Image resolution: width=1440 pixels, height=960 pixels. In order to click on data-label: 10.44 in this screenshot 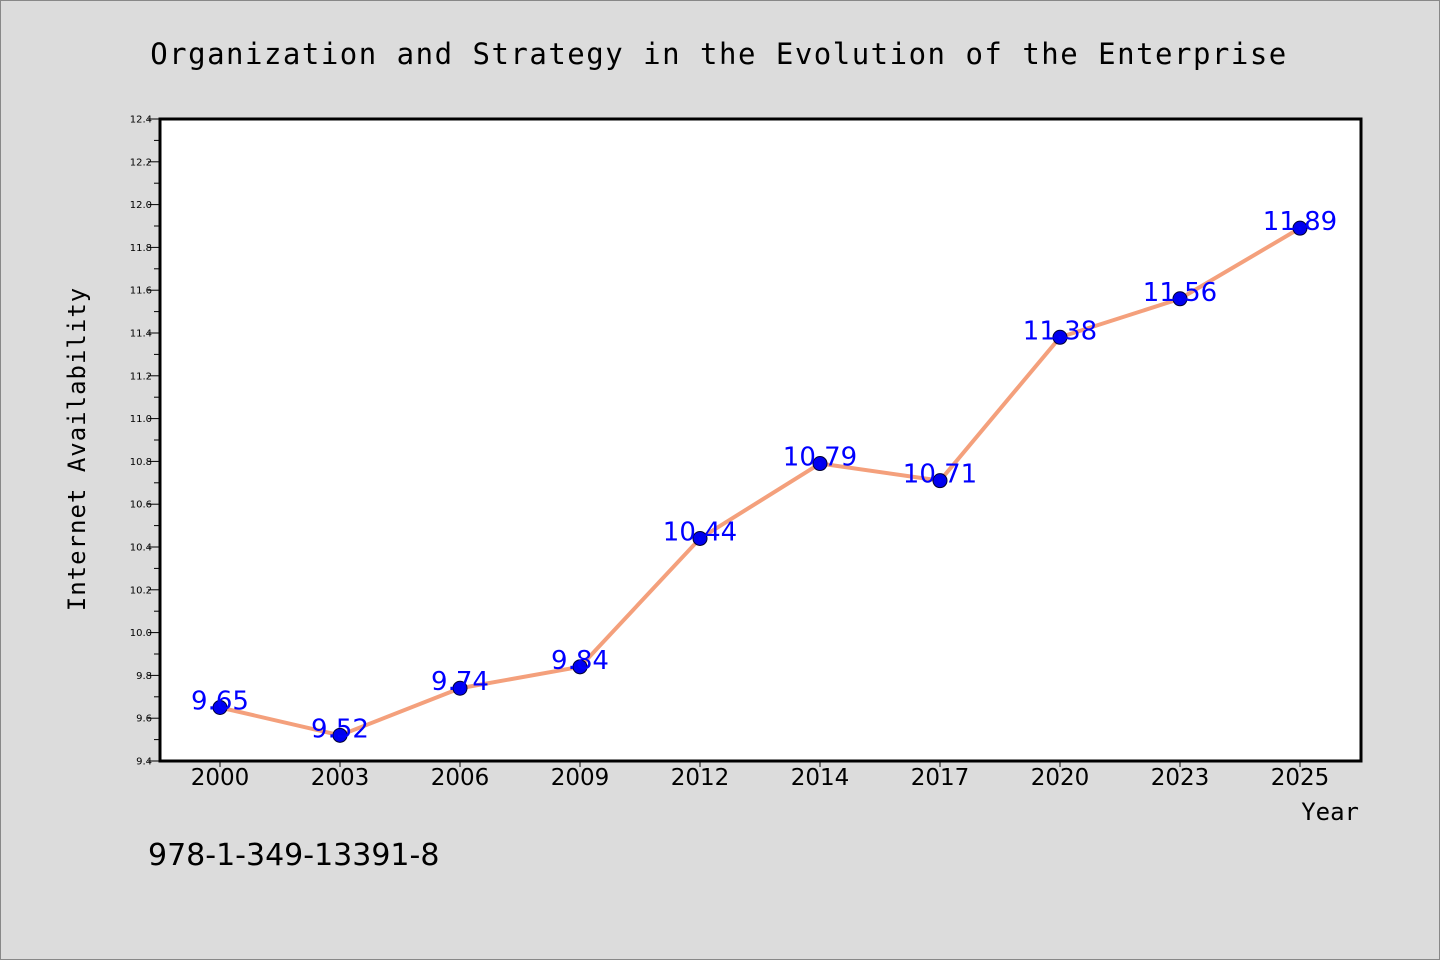, I will do `click(700, 532)`.